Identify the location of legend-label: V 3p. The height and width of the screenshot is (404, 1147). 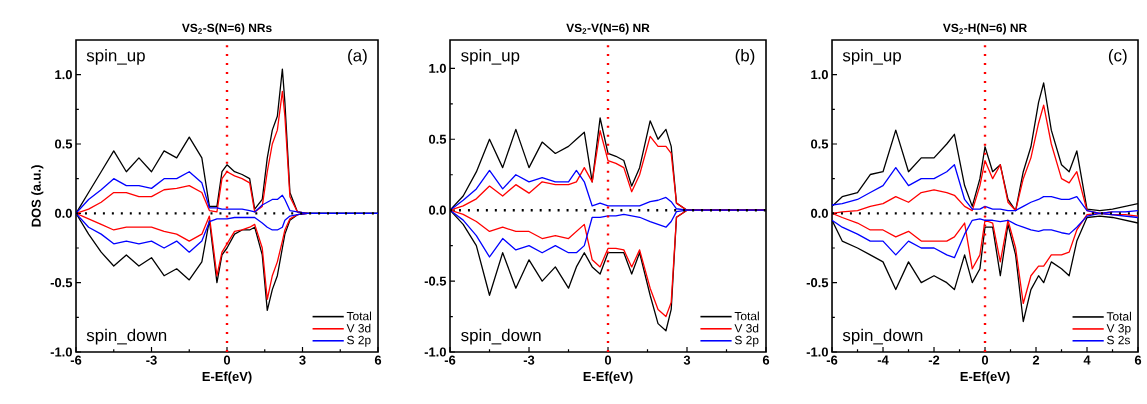
(1118, 329).